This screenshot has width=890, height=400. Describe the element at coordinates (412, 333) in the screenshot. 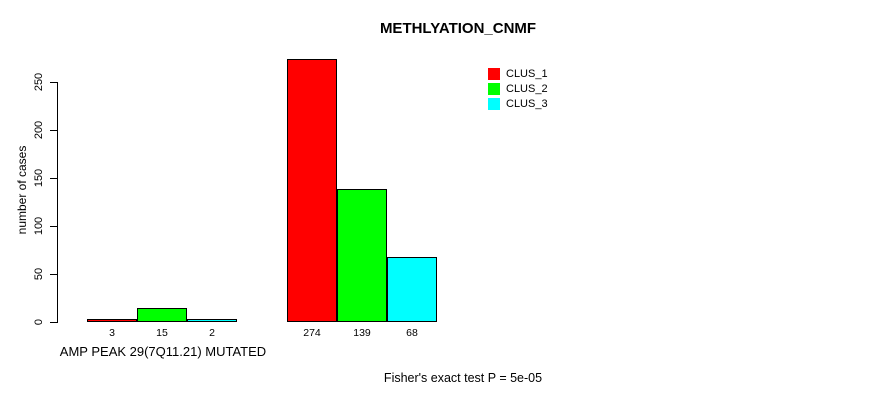

I see `bar-value-label: 68` at that location.